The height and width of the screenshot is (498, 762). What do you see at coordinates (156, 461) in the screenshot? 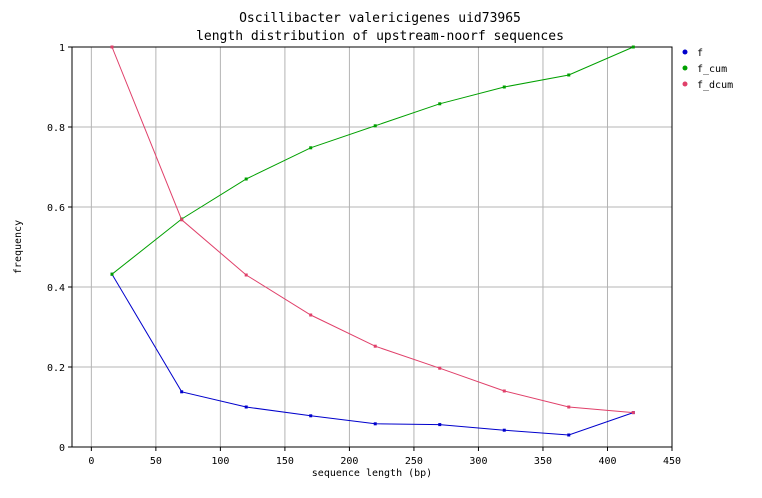
I see `x-tick-label: 50` at bounding box center [156, 461].